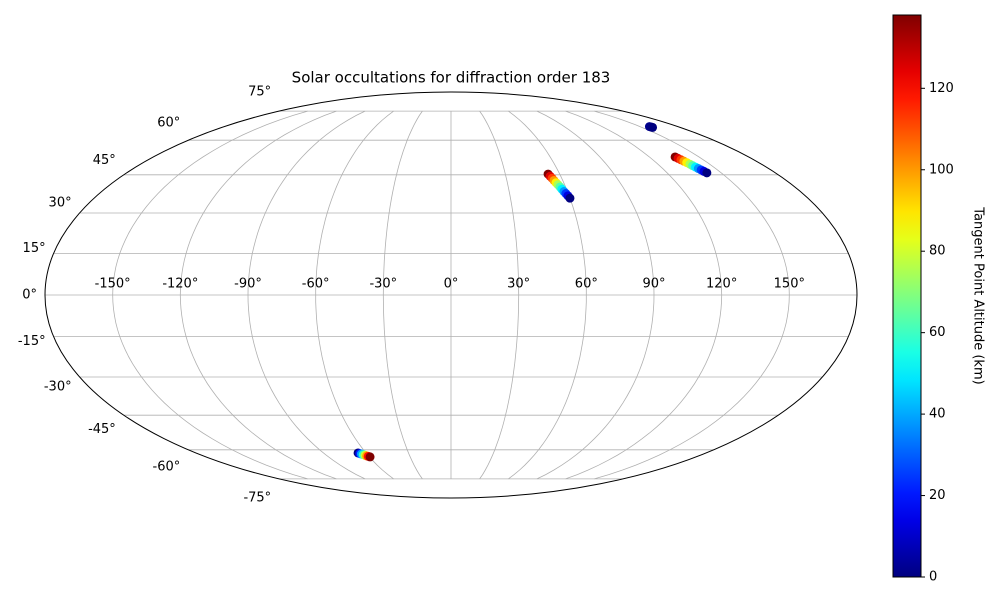  What do you see at coordinates (518, 284) in the screenshot?
I see `x-tick-label: 30°` at bounding box center [518, 284].